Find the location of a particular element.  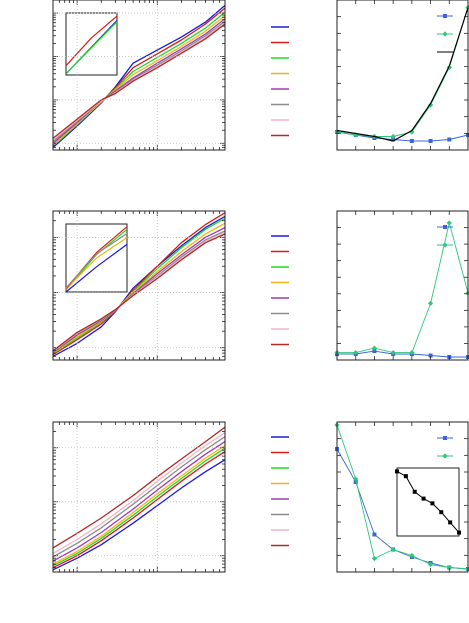

side-plot-3-ticks is located at coordinates (402, 497).